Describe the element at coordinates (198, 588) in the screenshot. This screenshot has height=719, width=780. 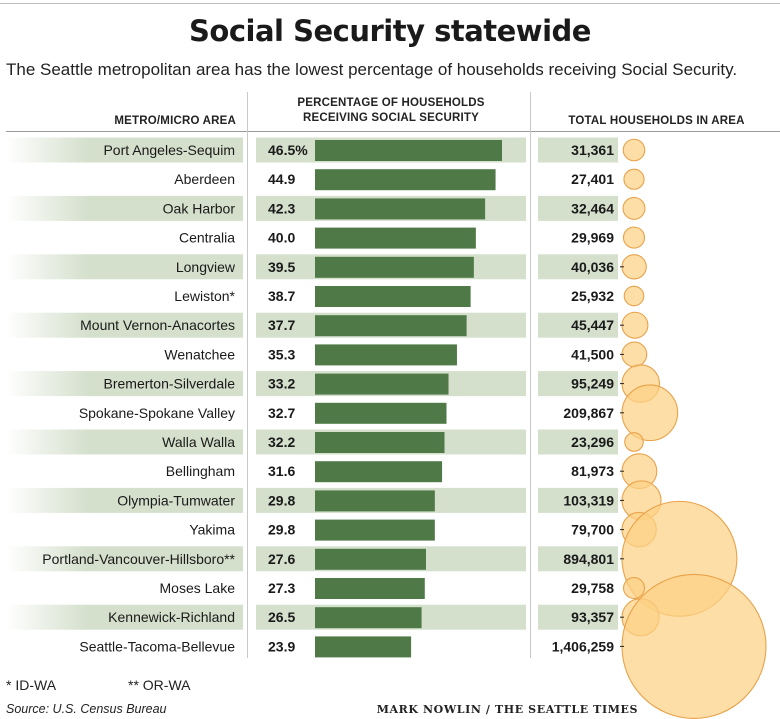
I see `category-label: Moses Lake` at that location.